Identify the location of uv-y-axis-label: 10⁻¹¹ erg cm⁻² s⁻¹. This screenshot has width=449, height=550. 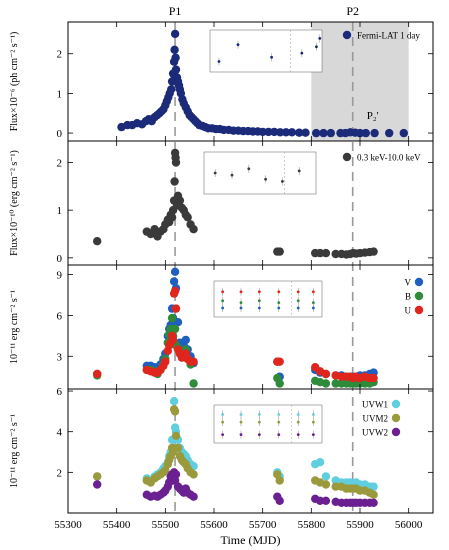
(14, 451).